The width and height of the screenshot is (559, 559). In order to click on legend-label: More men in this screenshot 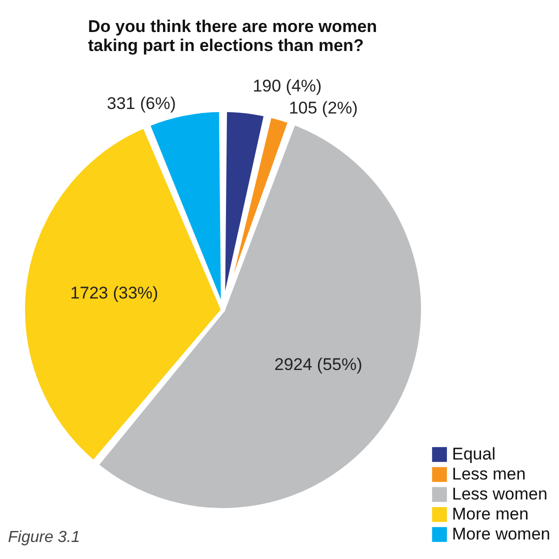, I will do `click(490, 514)`.